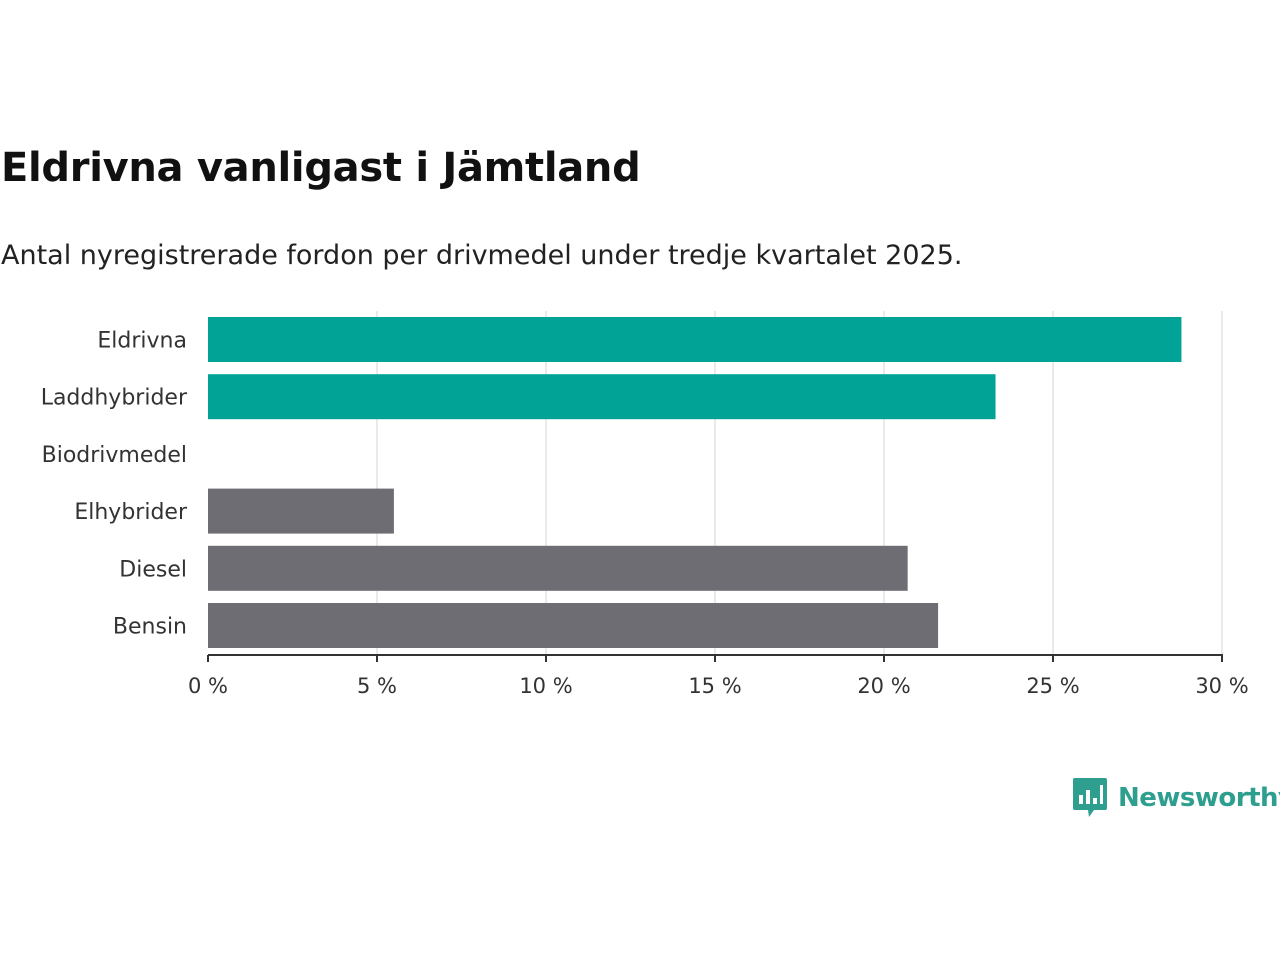 The height and width of the screenshot is (960, 1280). Describe the element at coordinates (602, 397) in the screenshot. I see `bar-laddhybrider` at that location.